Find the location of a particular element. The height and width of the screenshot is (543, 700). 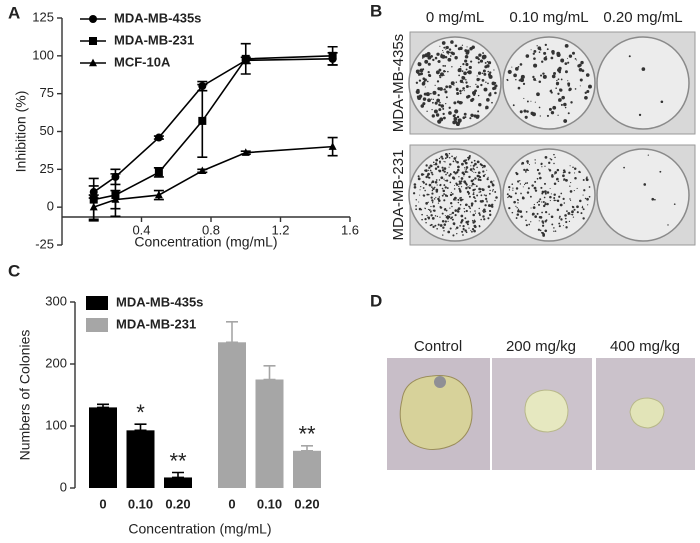

y-tick-label: 200 is located at coordinates (56, 362).